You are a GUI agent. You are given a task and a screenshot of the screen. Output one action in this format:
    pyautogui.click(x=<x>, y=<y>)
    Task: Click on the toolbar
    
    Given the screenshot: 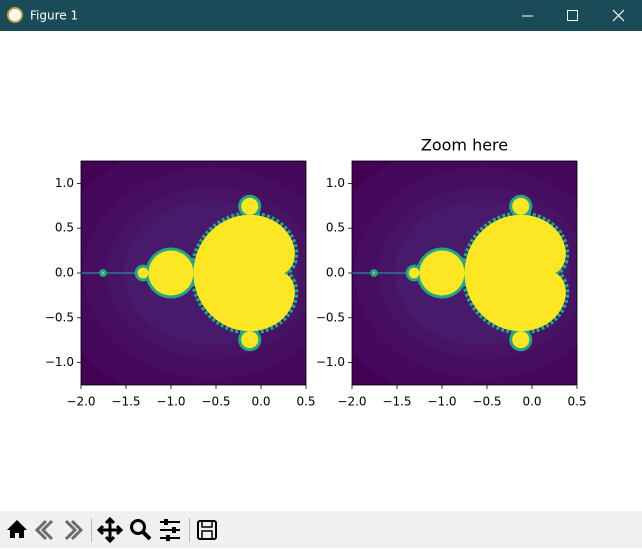 What is the action you would take?
    pyautogui.click(x=321, y=529)
    